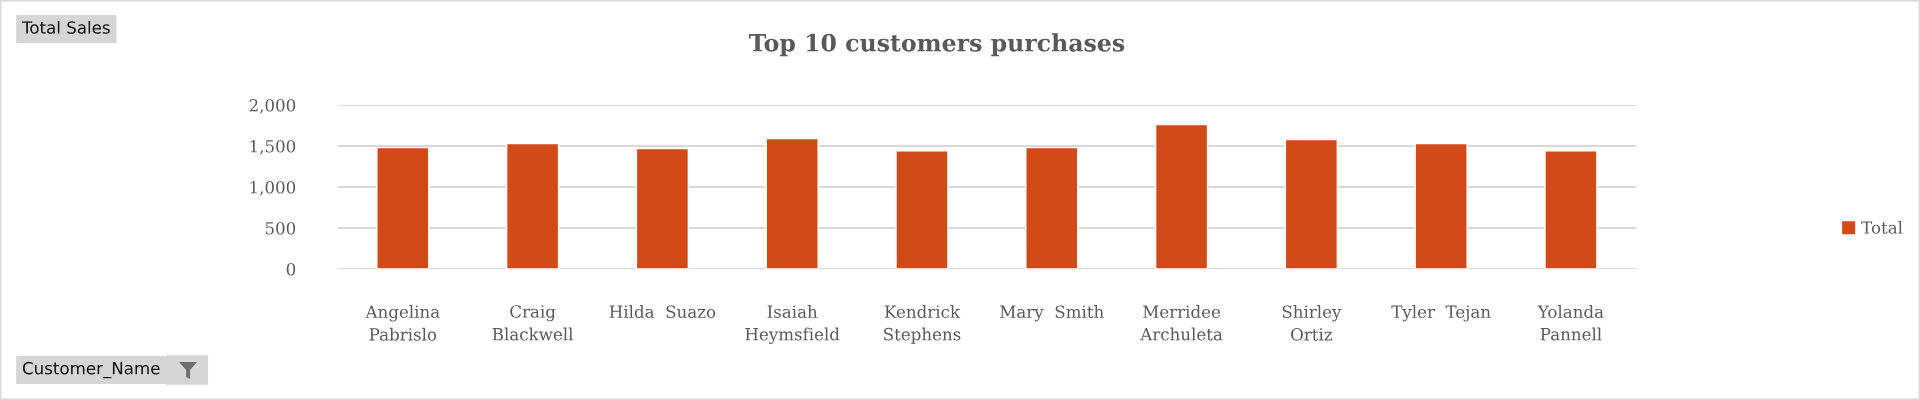 The height and width of the screenshot is (400, 1920). Describe the element at coordinates (1441, 313) in the screenshot. I see `x-tick-label: Tyler Tejan` at that location.